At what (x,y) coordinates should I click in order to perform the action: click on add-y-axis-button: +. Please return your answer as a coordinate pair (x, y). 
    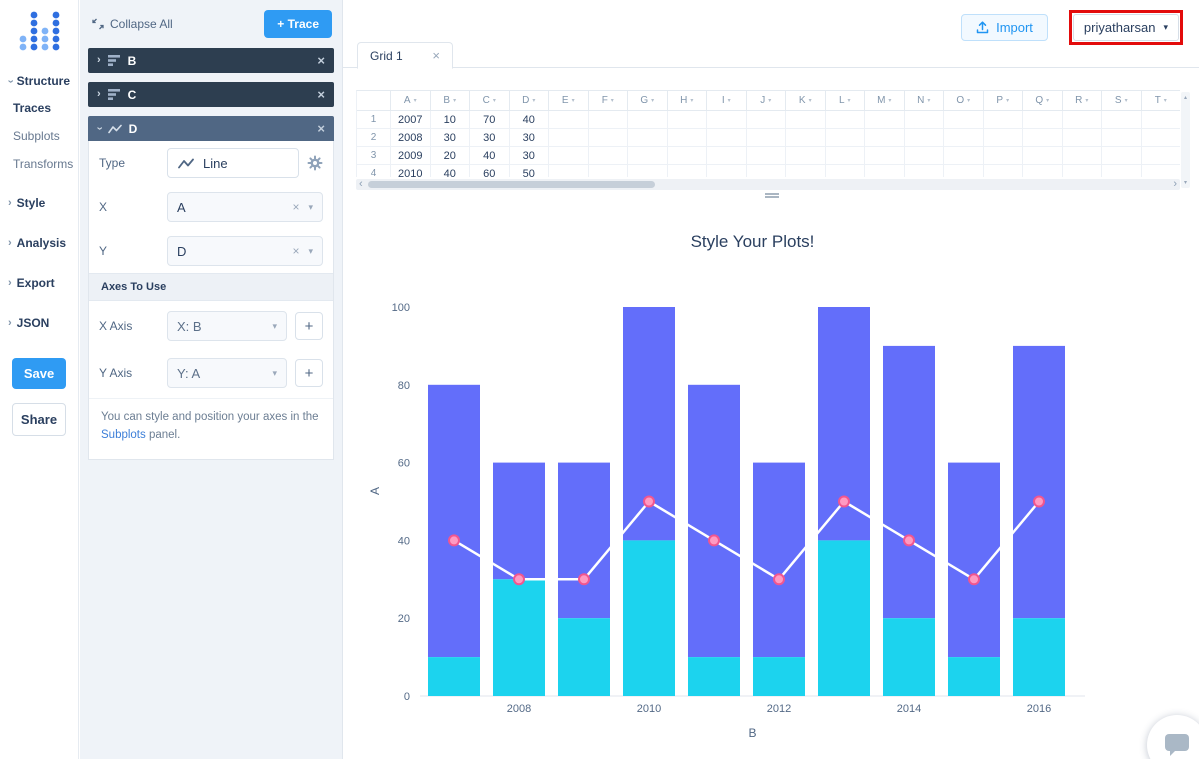
    Looking at the image, I should click on (309, 373).